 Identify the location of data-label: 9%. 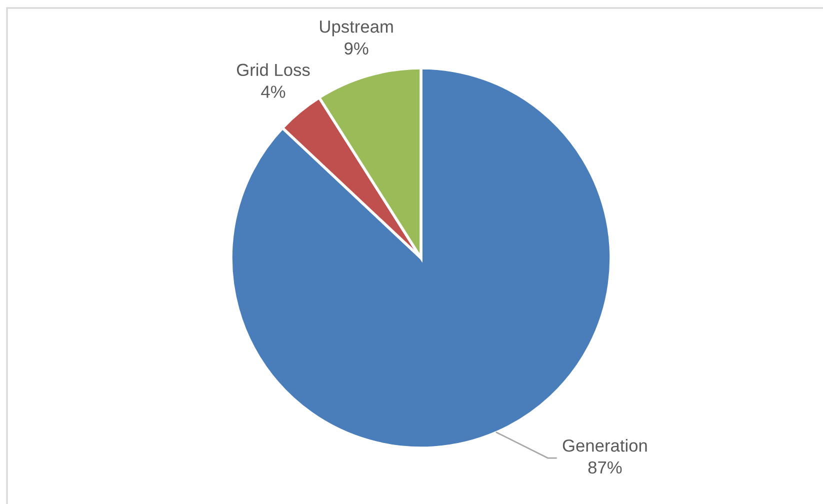
(356, 48).